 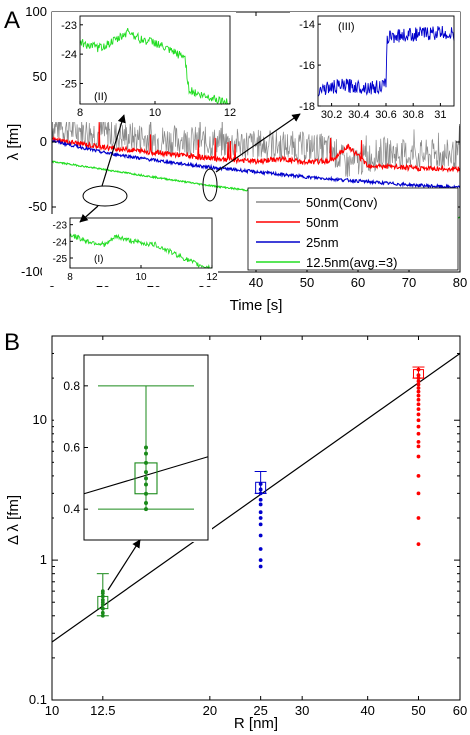 What do you see at coordinates (36, 11) in the screenshot?
I see `a-ytick-label-4: 100` at bounding box center [36, 11].